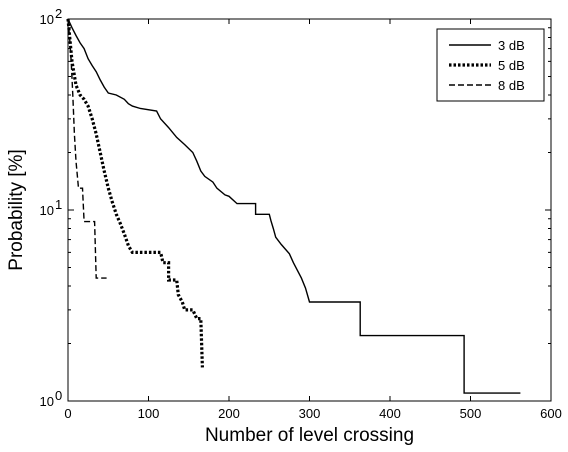  What do you see at coordinates (229, 413) in the screenshot?
I see `x-tick-label: 200` at bounding box center [229, 413].